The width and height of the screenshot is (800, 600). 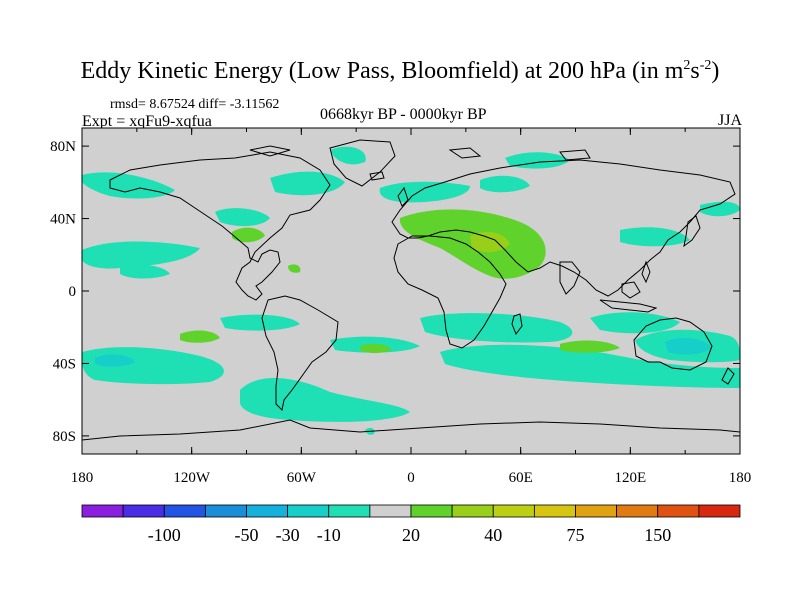 What do you see at coordinates (420, 153) in the screenshot?
I see `coastline-arctic-islands` at bounding box center [420, 153].